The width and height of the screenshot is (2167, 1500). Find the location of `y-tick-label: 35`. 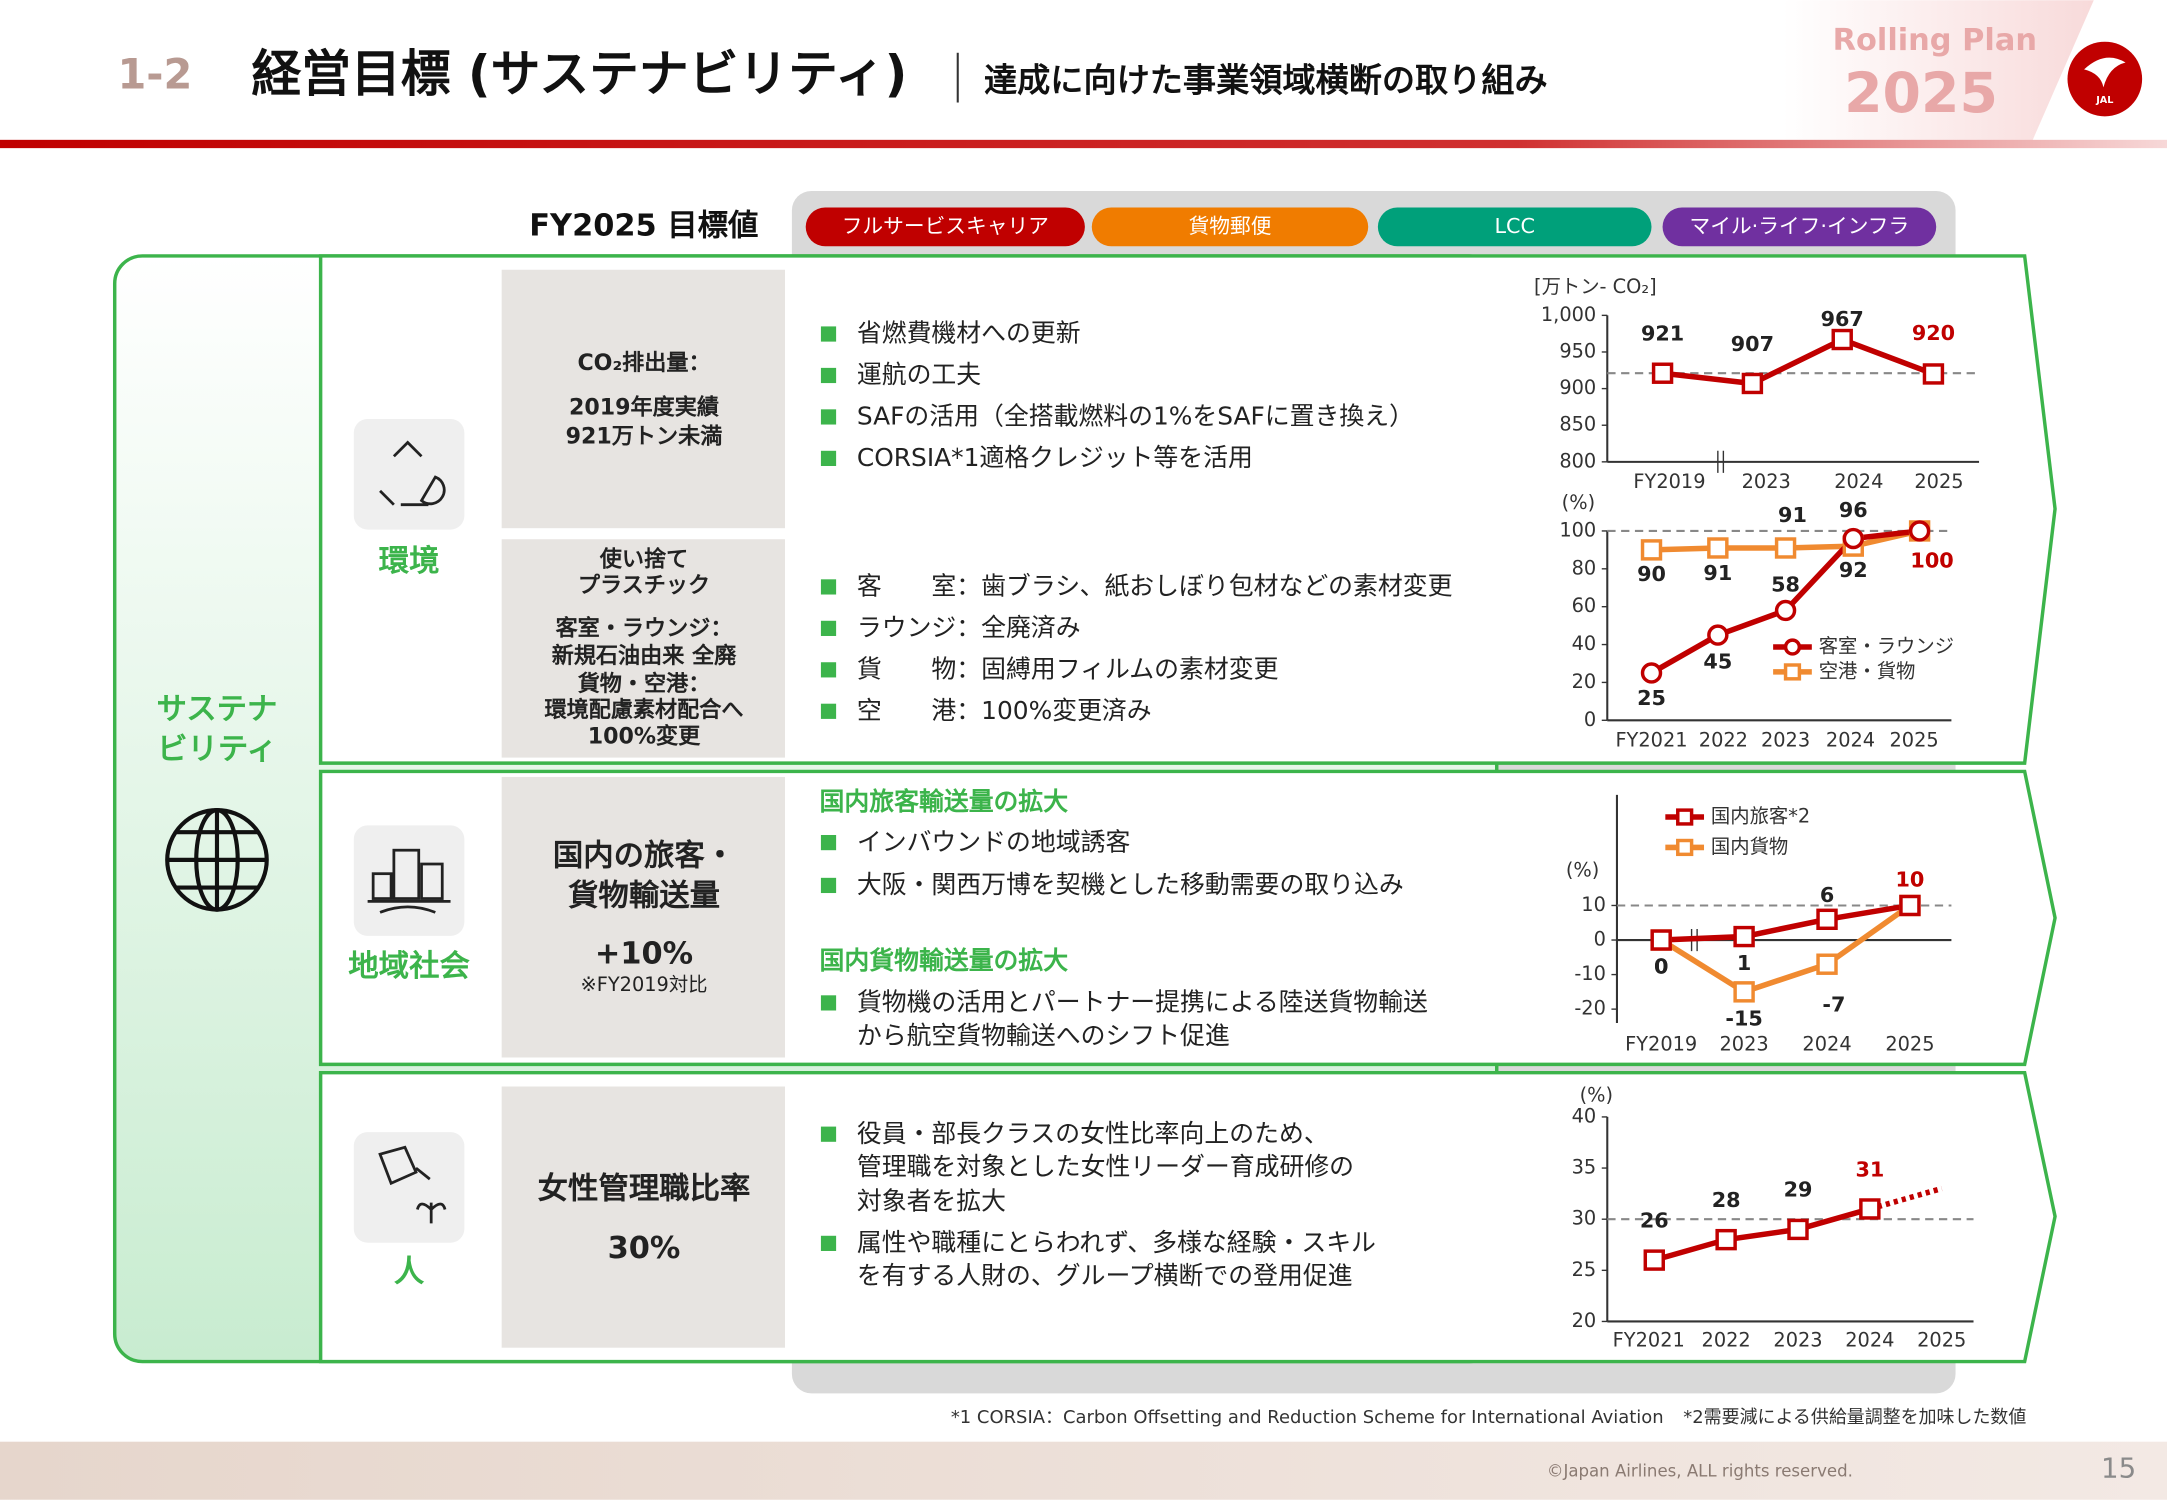

y-tick-label: 35 is located at coordinates (1584, 1167).